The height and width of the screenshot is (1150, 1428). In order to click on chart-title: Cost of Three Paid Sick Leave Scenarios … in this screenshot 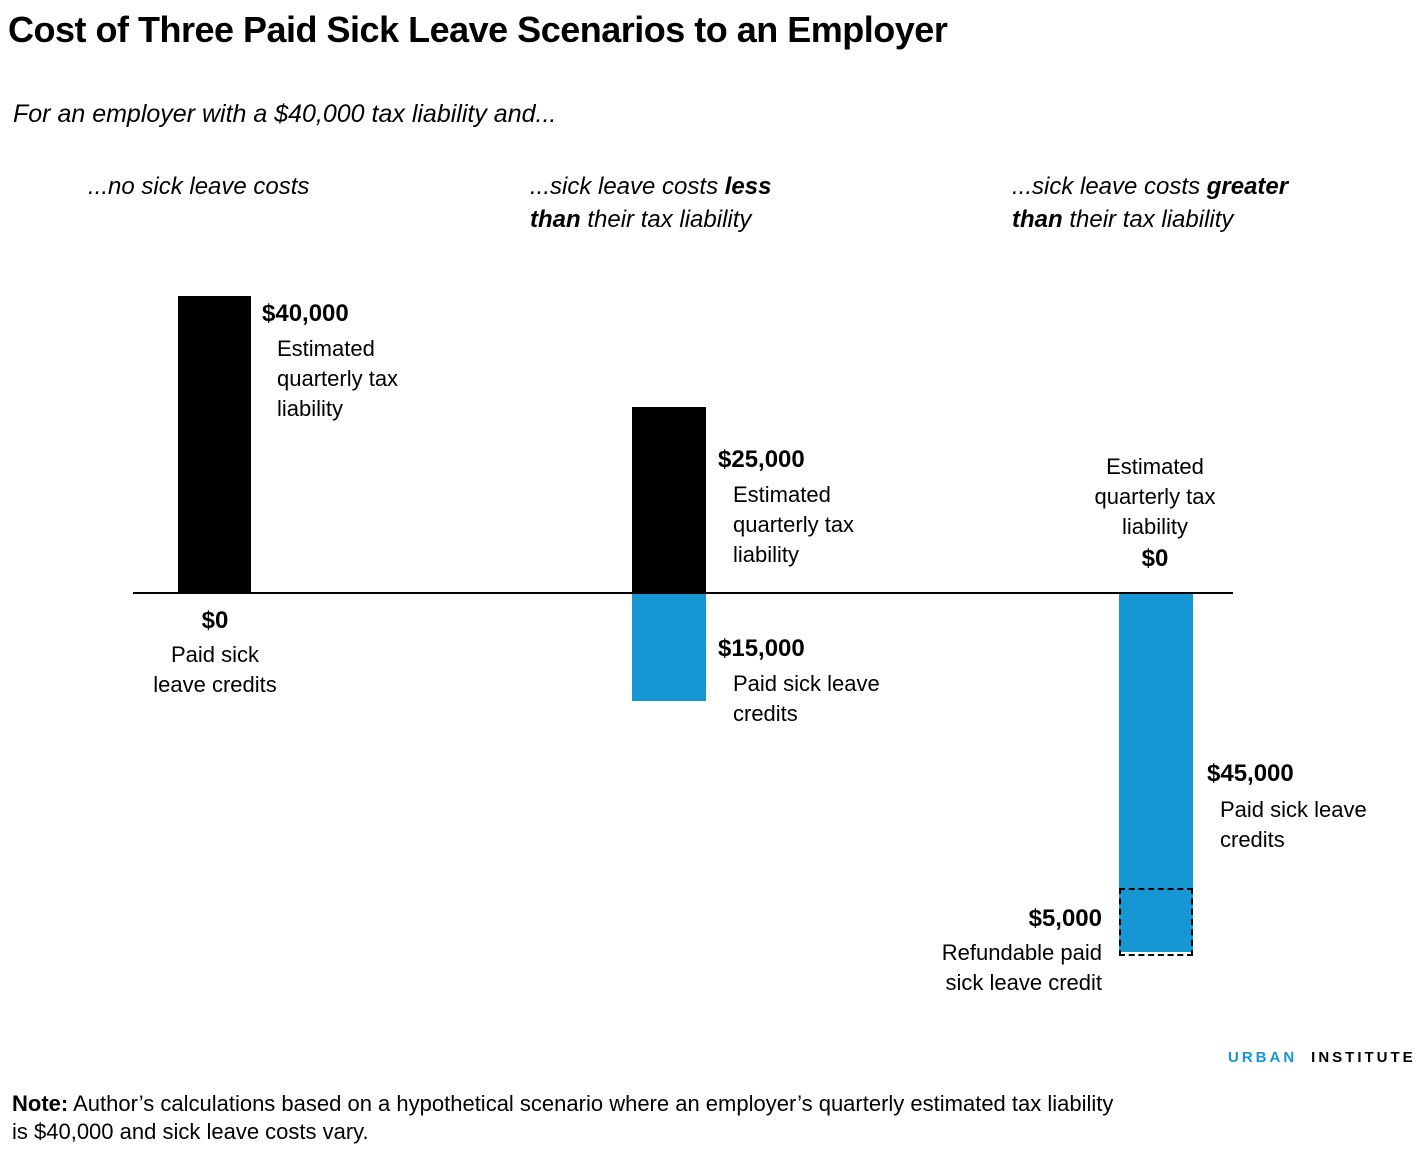, I will do `click(478, 29)`.